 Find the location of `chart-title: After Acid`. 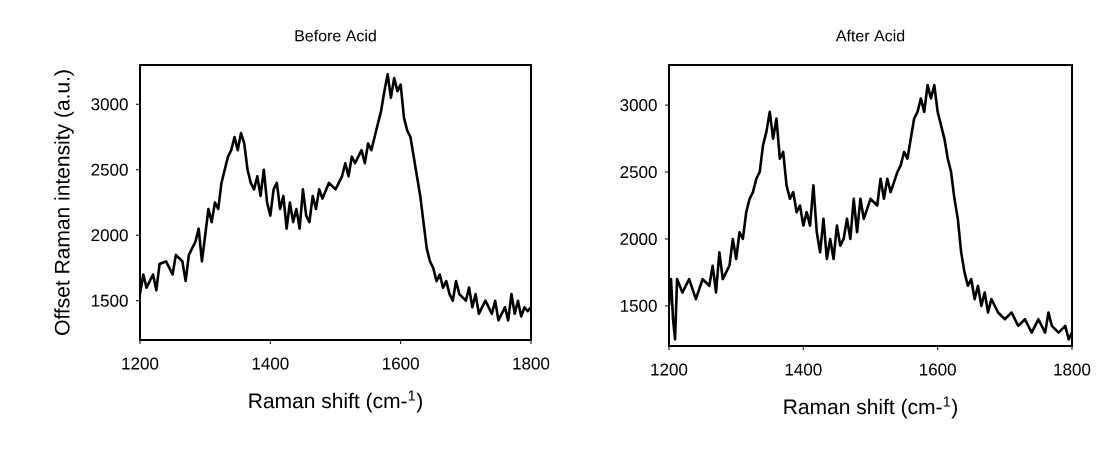

chart-title: After Acid is located at coordinates (870, 35).